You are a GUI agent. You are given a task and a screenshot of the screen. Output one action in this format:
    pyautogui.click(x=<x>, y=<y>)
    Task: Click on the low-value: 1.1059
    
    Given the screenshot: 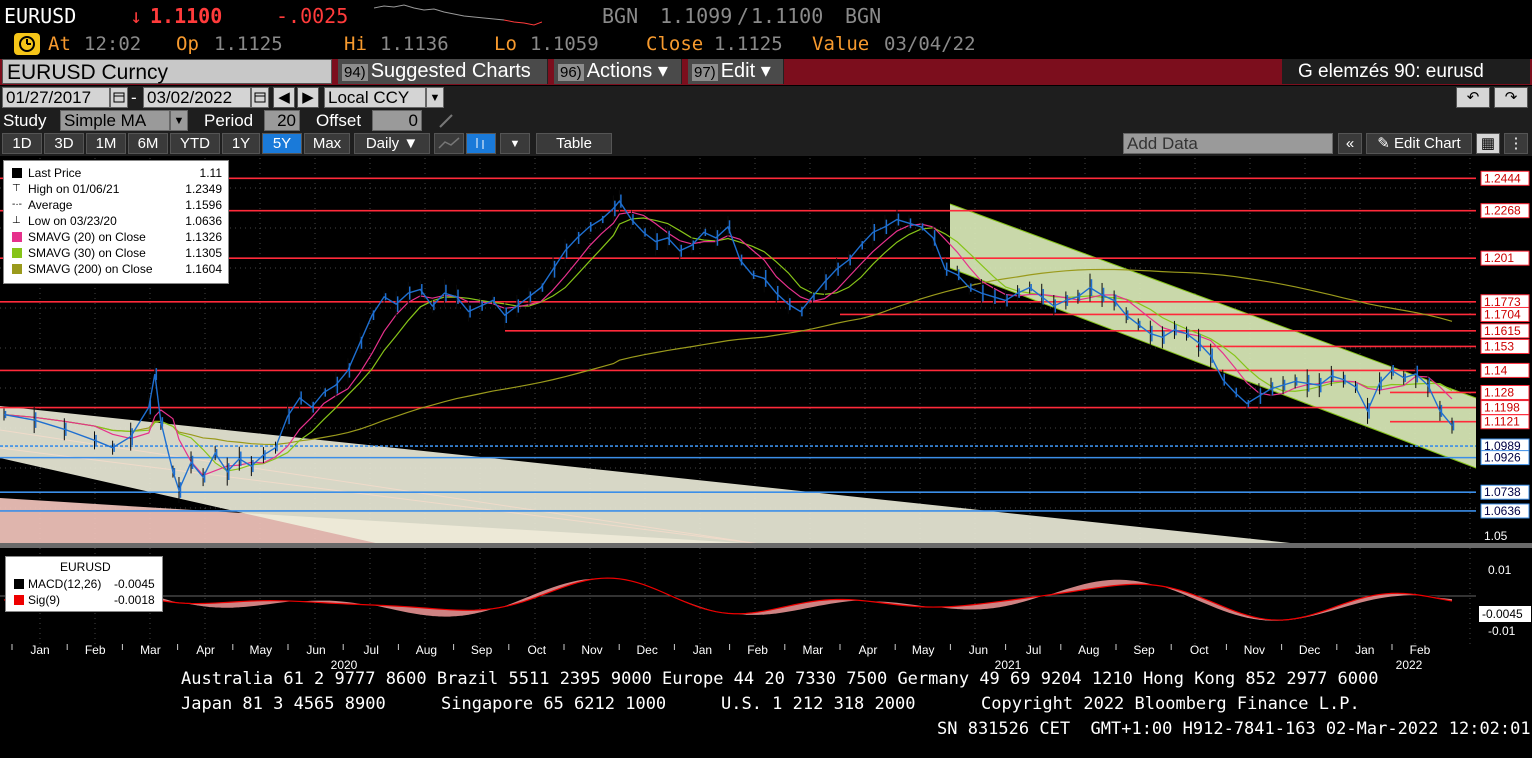 What is the action you would take?
    pyautogui.click(x=564, y=44)
    